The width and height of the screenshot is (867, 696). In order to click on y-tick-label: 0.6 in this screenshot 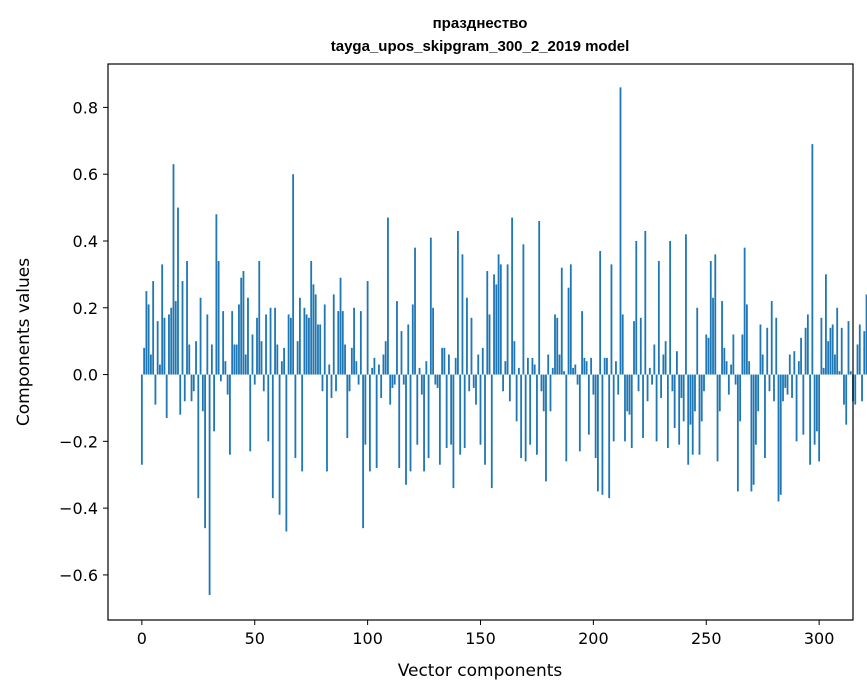, I will do `click(85, 174)`.